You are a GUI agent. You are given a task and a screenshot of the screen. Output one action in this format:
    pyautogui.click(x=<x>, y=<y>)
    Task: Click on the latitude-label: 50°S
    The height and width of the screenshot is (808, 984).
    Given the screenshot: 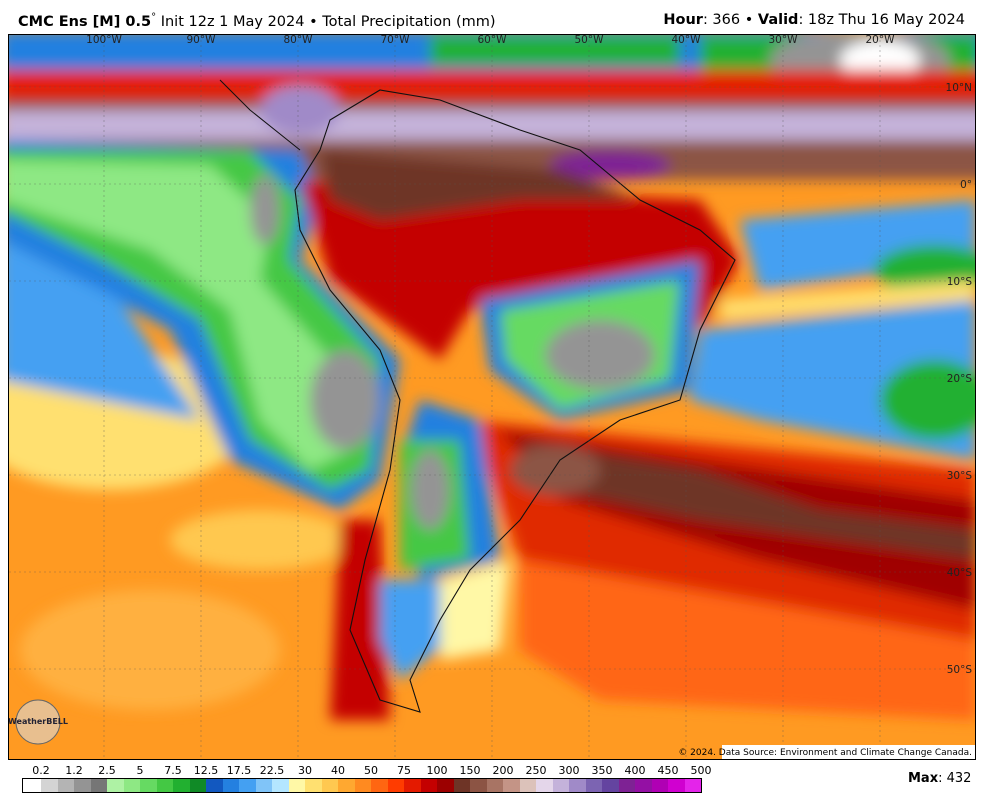 What is the action you would take?
    pyautogui.click(x=960, y=670)
    